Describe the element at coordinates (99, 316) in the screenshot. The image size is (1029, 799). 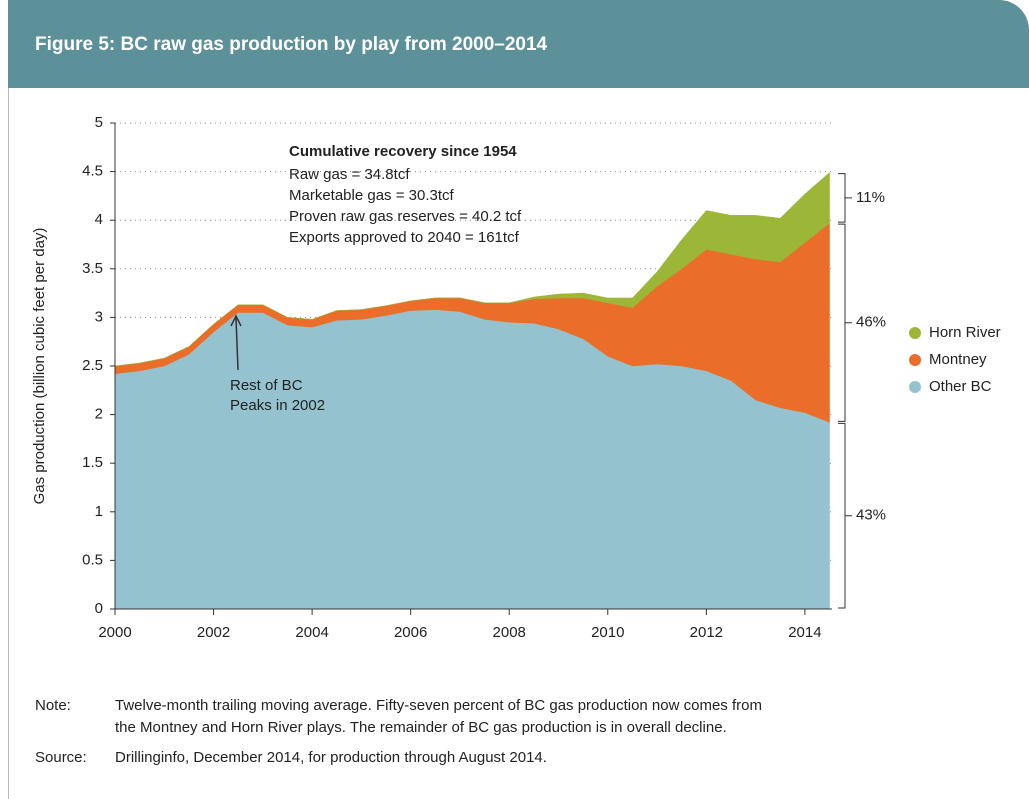
I see `y-tick-label: 3` at that location.